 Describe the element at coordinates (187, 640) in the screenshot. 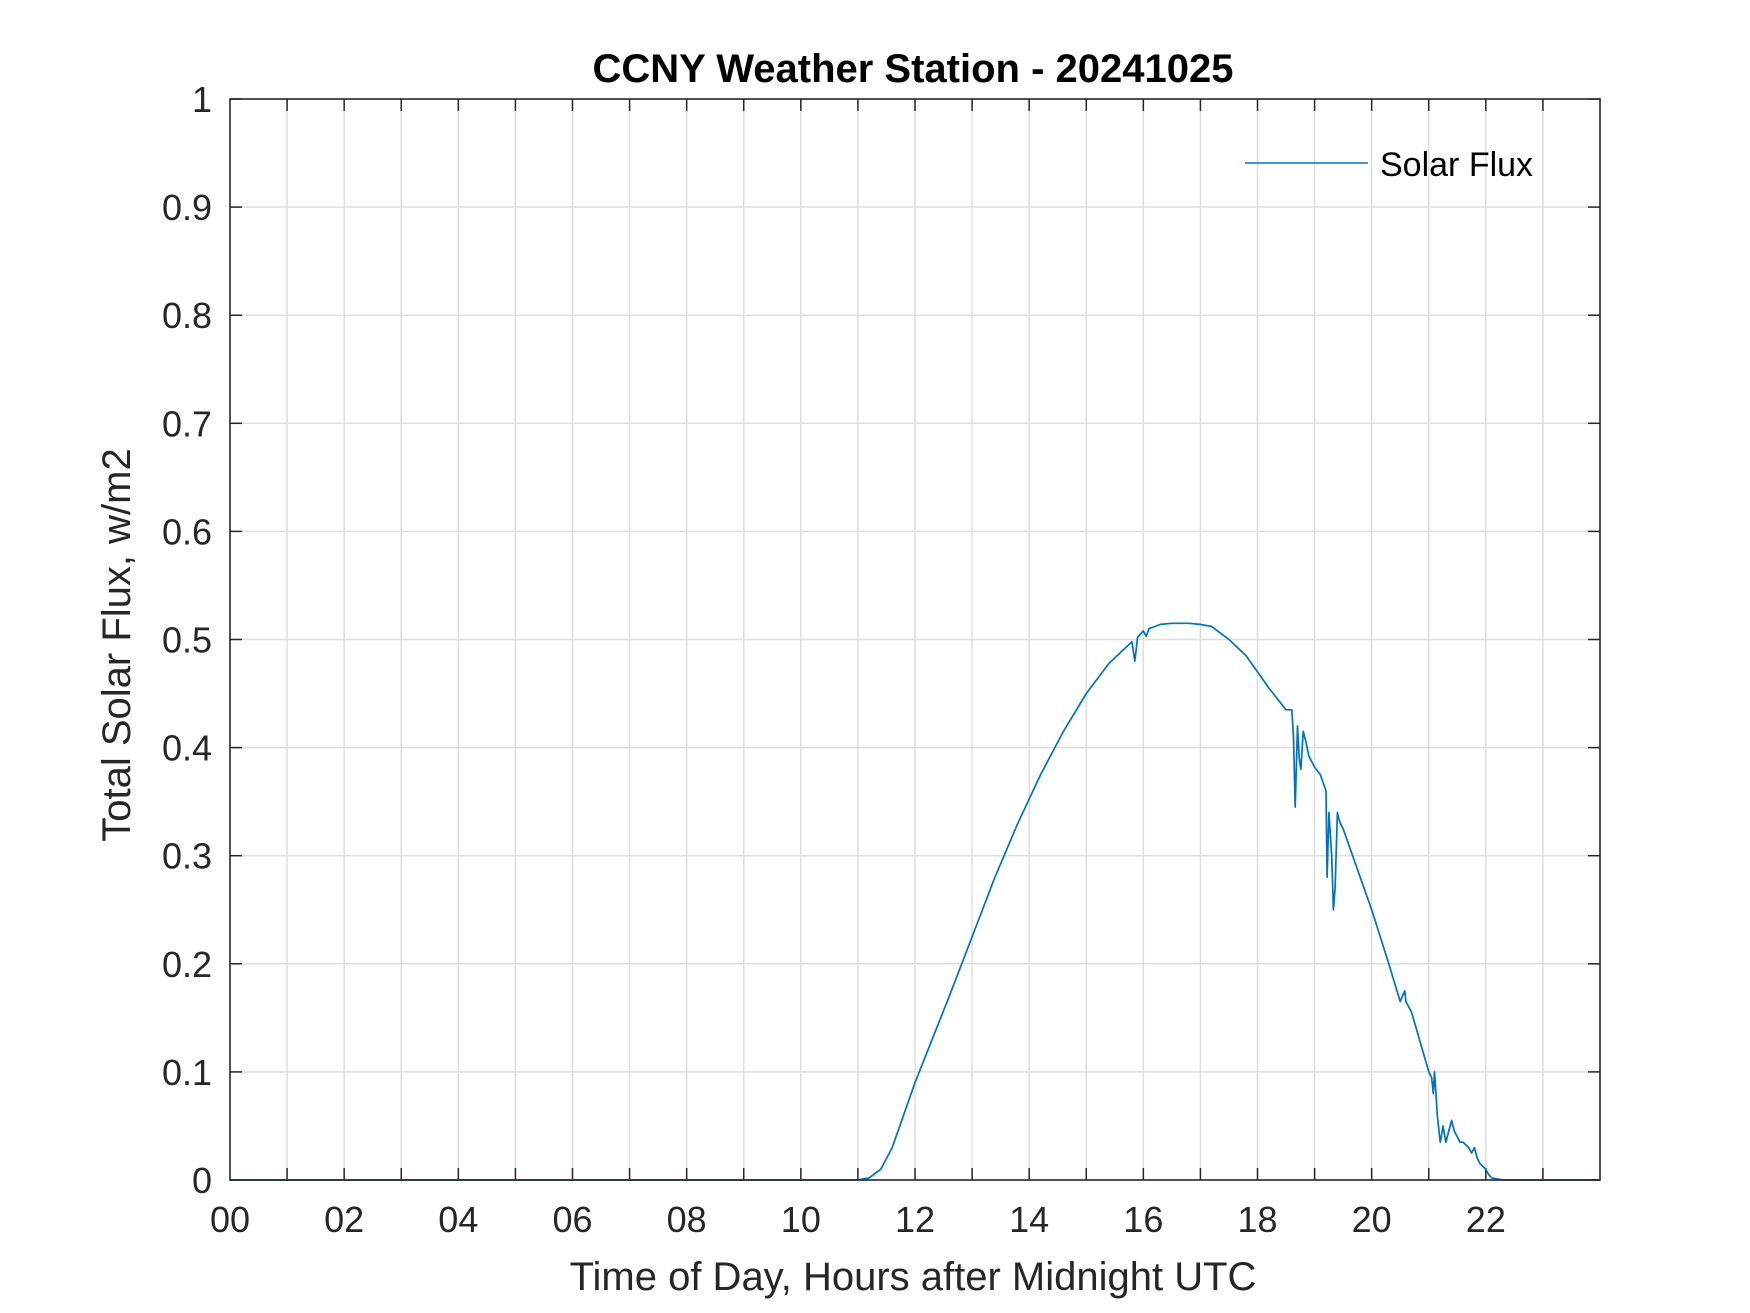

I see `y-tick-label: 0.5` at that location.